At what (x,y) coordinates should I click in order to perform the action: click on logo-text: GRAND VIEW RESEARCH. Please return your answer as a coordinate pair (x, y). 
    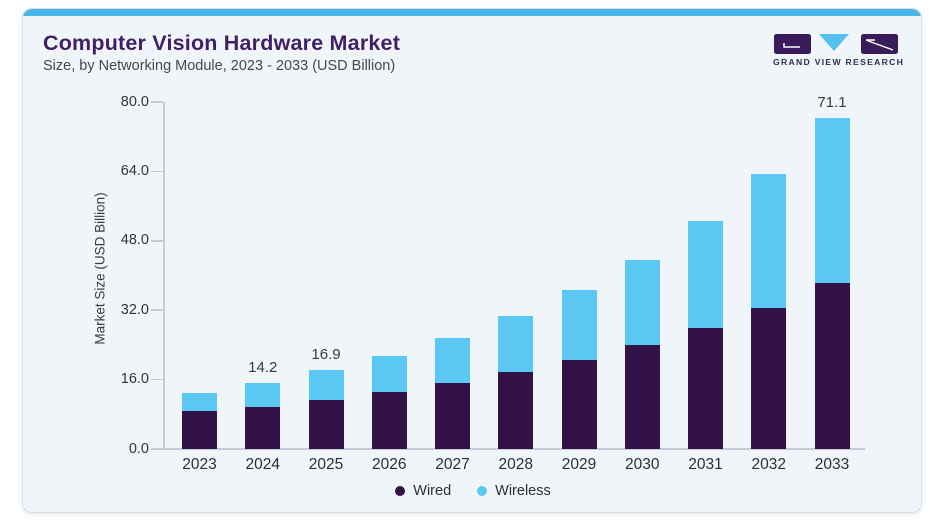
    Looking at the image, I should click on (839, 62).